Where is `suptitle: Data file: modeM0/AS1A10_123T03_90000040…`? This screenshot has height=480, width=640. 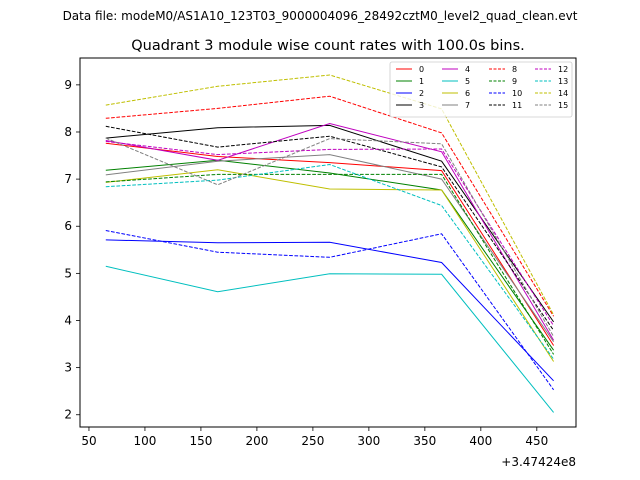 suptitle: Data file: modeM0/AS1A10_123T03_90000040… is located at coordinates (320, 16).